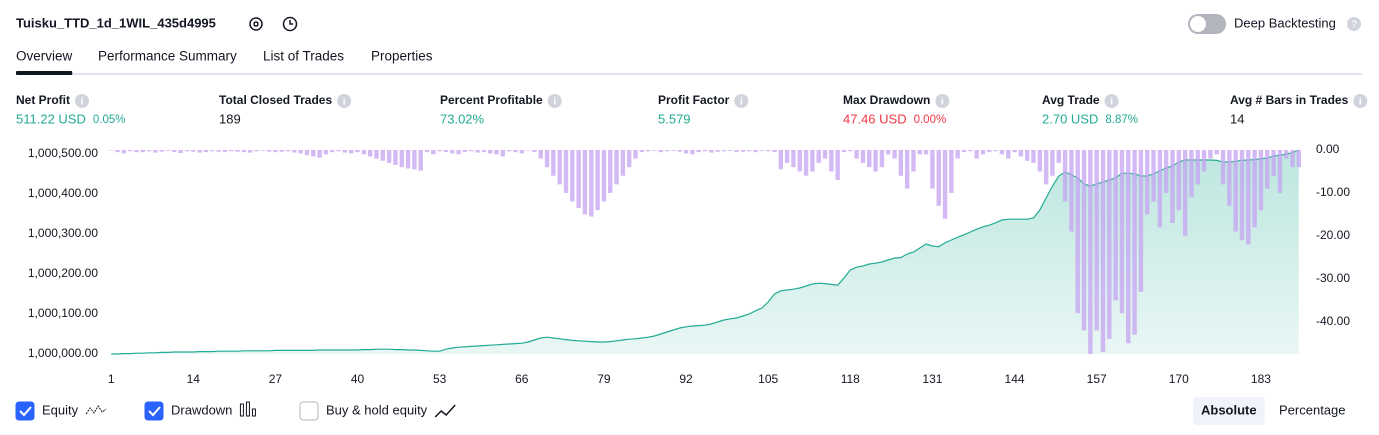  Describe the element at coordinates (1198, 24) in the screenshot. I see `toggle-knob` at that location.